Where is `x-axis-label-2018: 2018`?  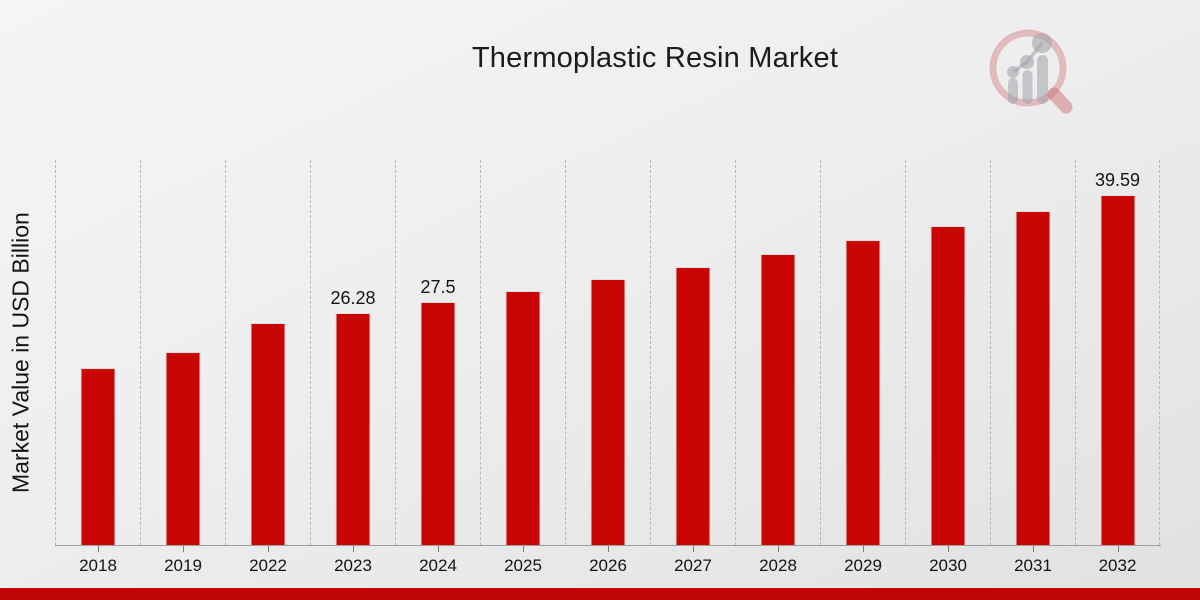 x-axis-label-2018: 2018 is located at coordinates (98, 565).